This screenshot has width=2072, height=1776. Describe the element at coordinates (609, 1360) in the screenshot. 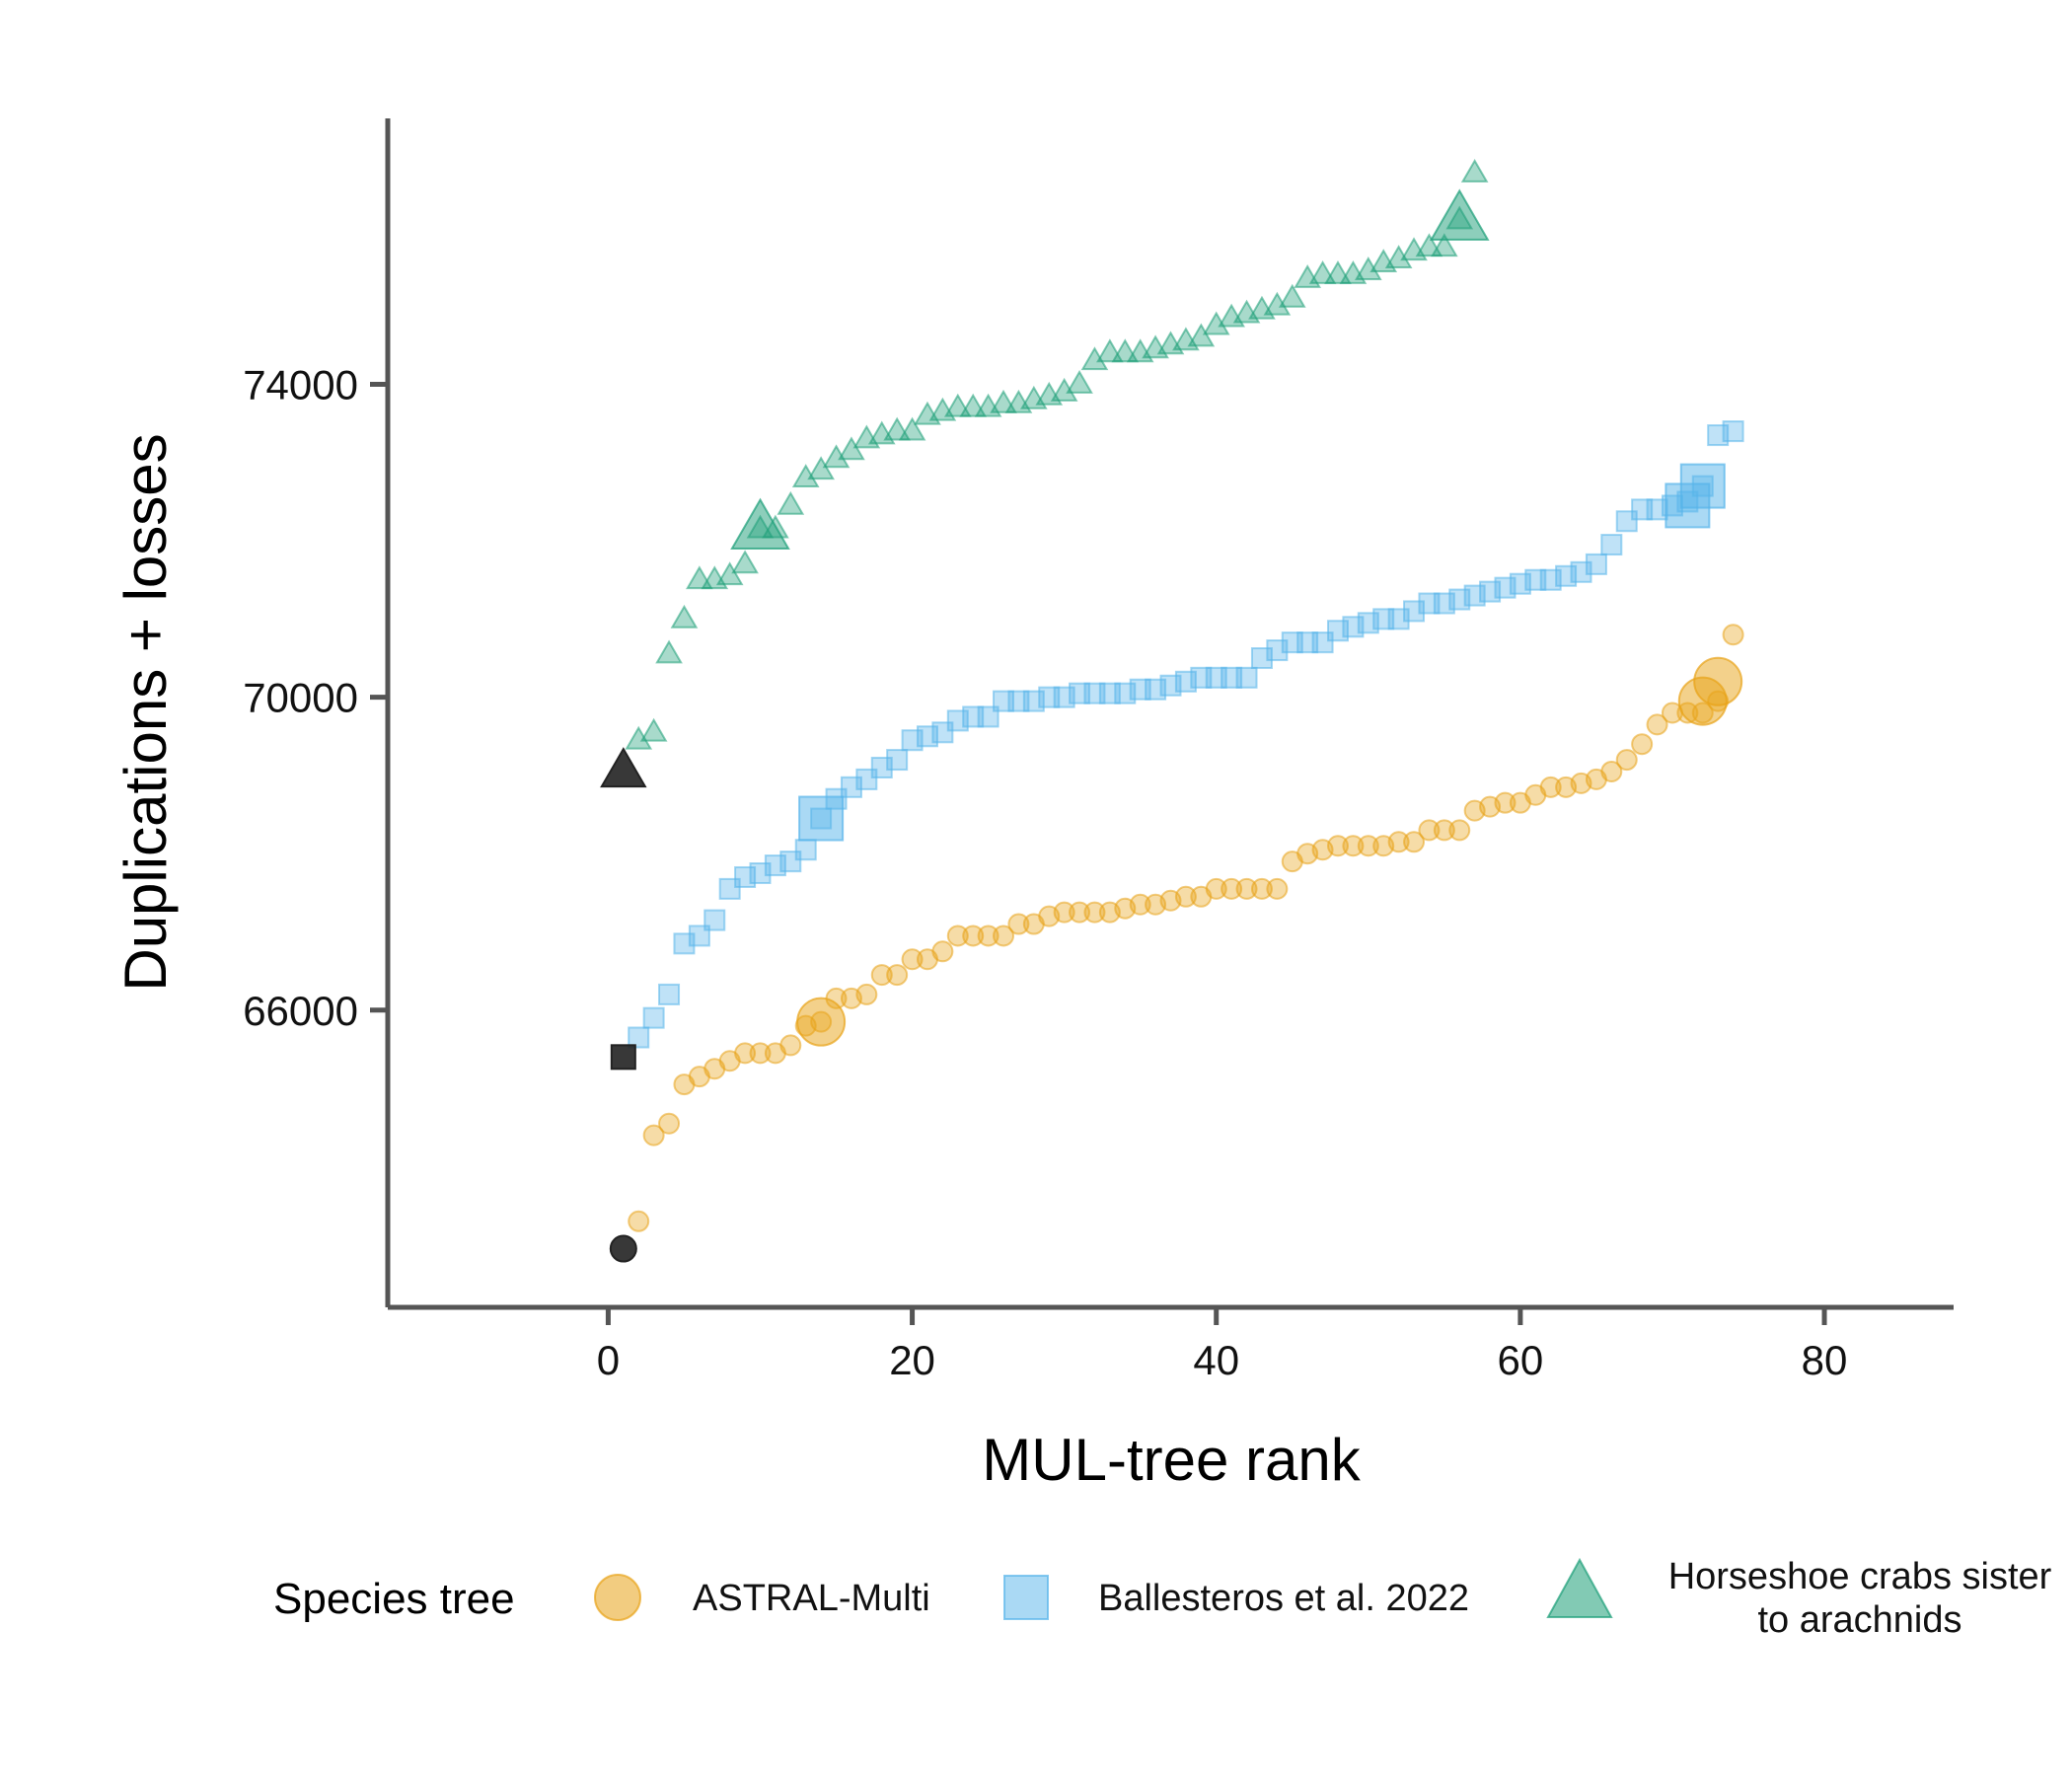

I see `x-tick-label-0: 0` at that location.